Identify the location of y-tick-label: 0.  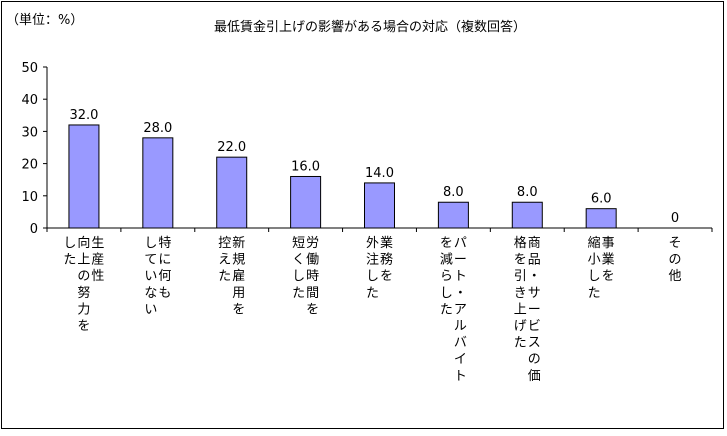
(34, 229).